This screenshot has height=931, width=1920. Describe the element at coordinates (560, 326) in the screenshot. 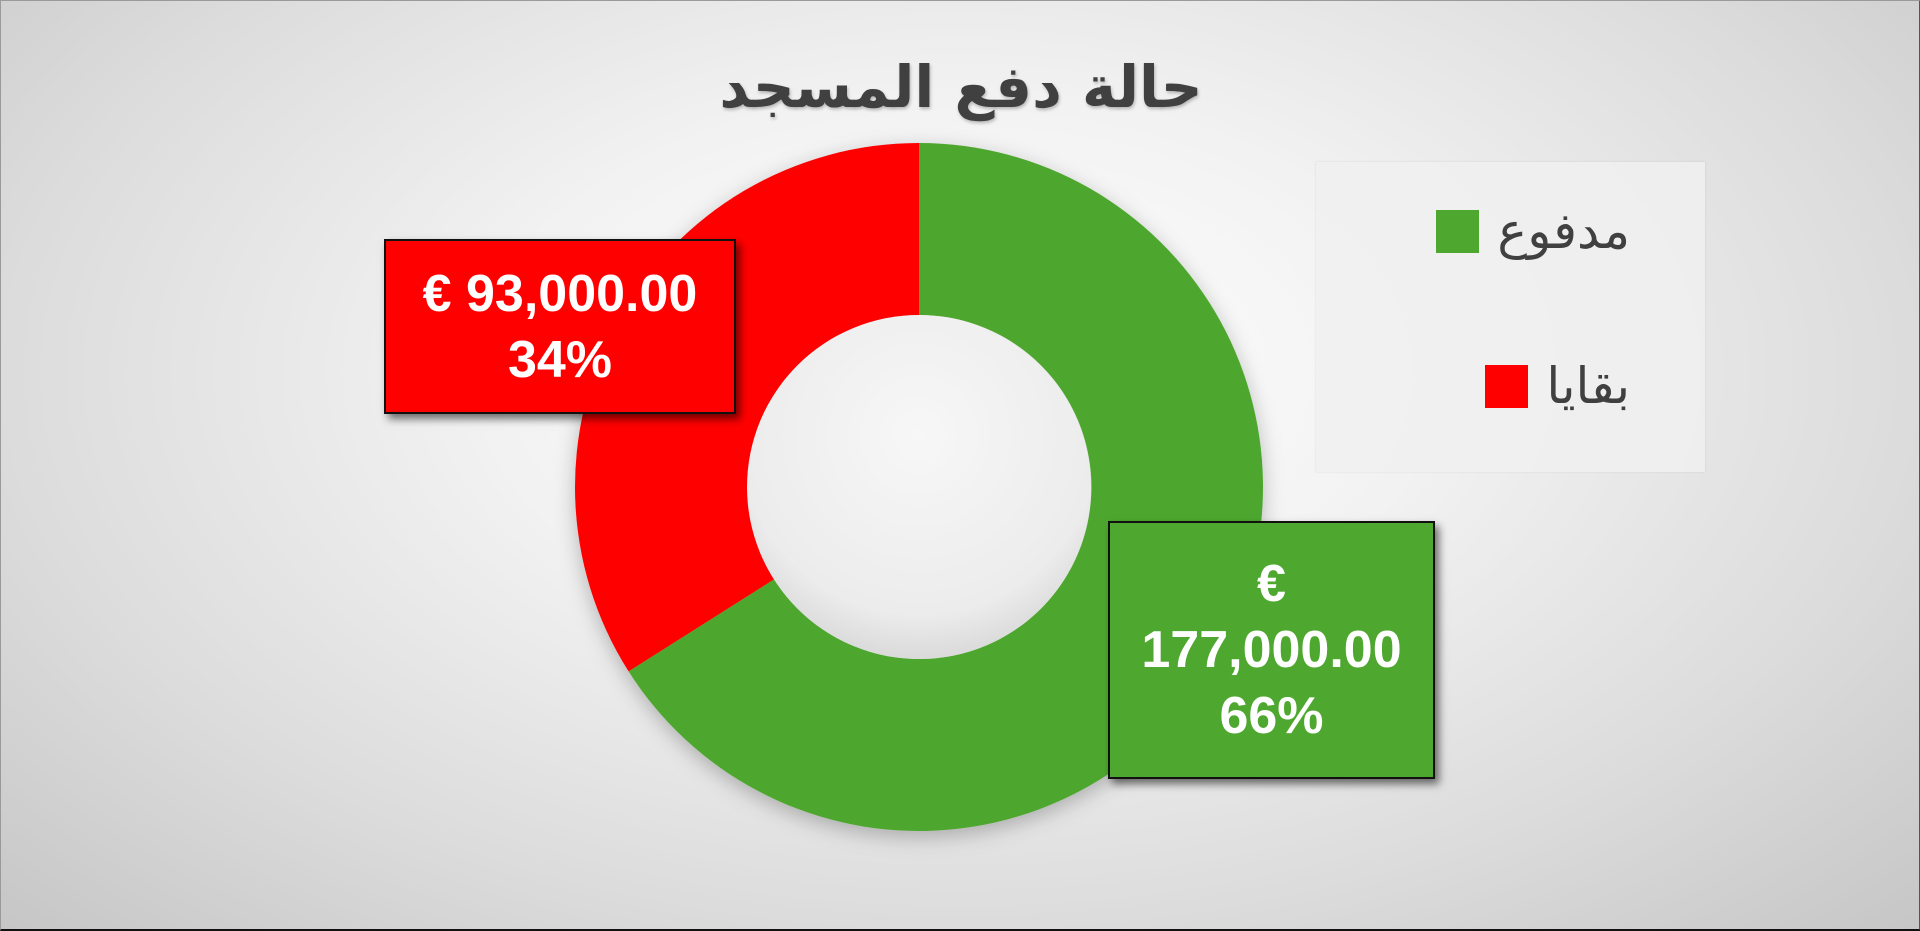

I see `data-label-remaining: € 93,000.00 34%` at that location.